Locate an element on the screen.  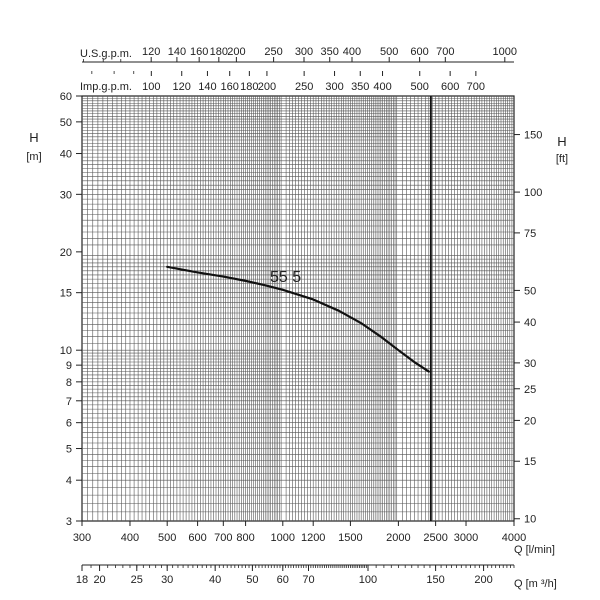
h-m-tick-label: 5 is located at coordinates (69, 450).